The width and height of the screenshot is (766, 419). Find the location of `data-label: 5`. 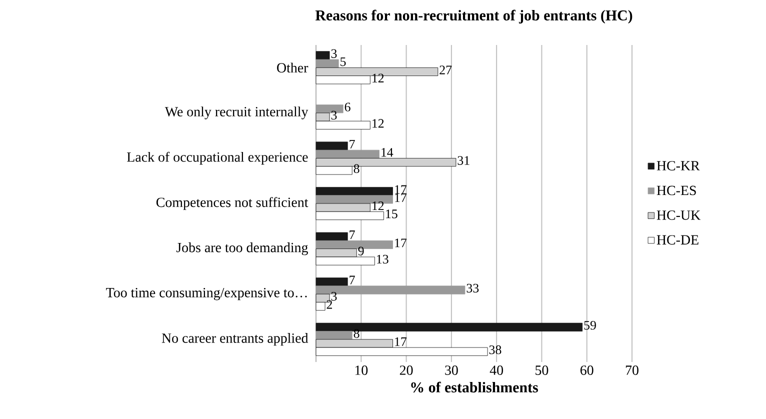

data-label: 5 is located at coordinates (343, 61).